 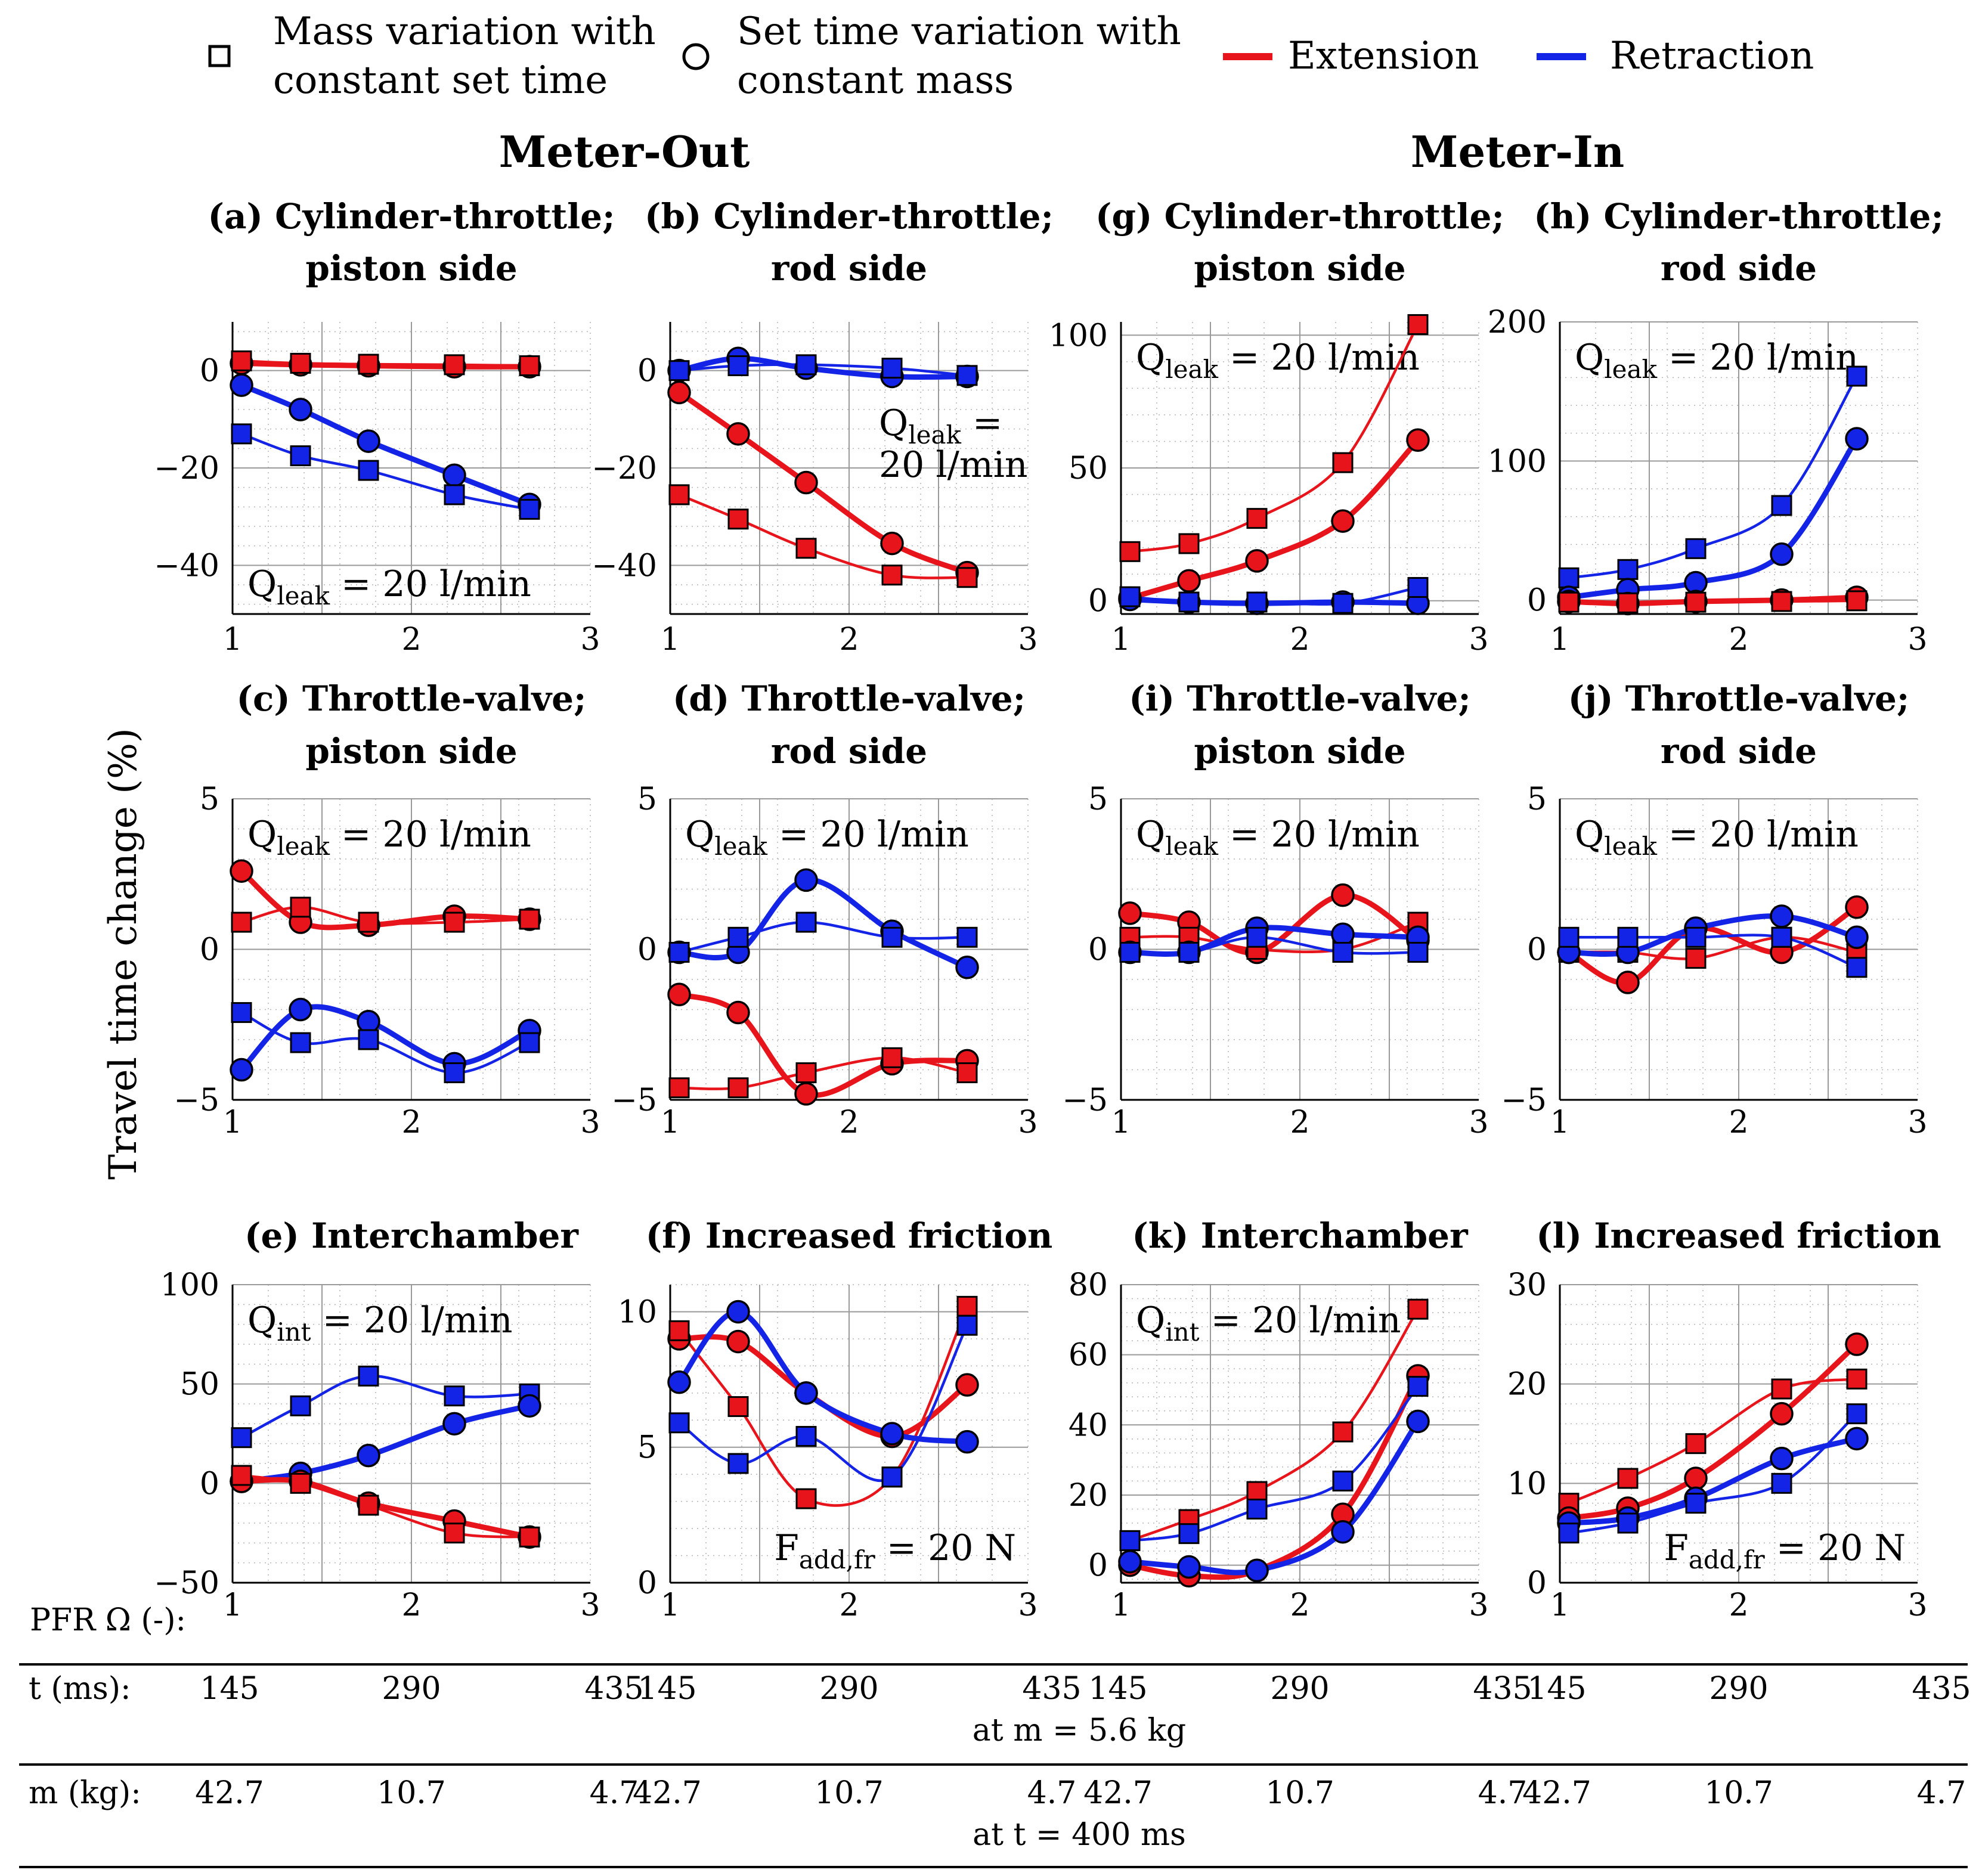 I want to click on annotation-rest: = 20 N, so click(x=1835, y=1548).